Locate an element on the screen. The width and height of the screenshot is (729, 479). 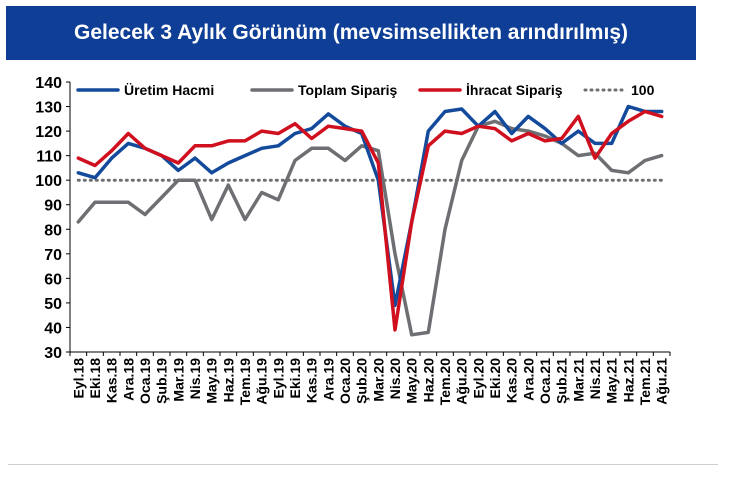
x-tick-label: Mar.20 is located at coordinates (378, 380).